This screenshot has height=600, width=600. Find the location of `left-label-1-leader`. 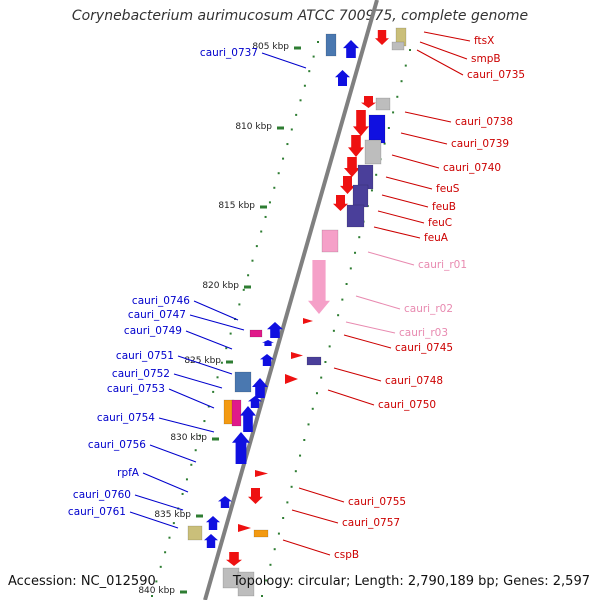

left-label-1-leader is located at coordinates (216, 310).